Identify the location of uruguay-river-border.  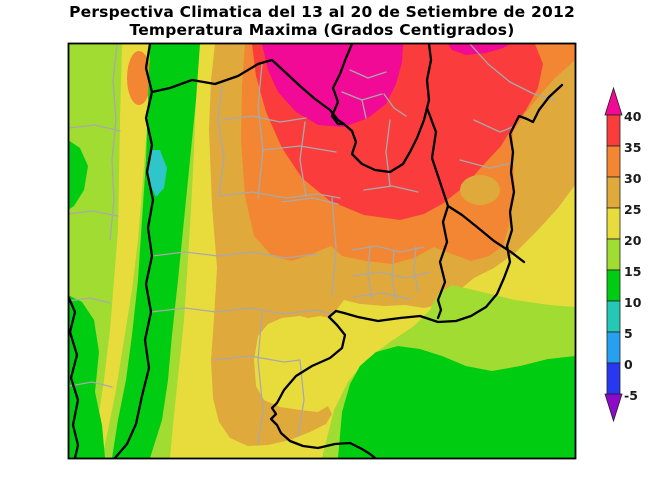
(443, 262).